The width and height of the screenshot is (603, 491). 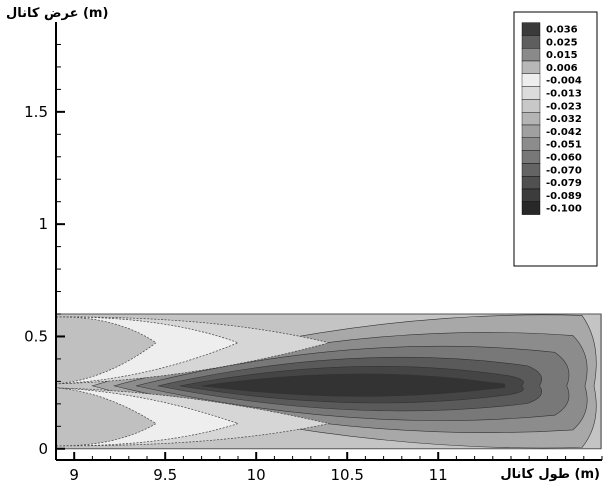 What do you see at coordinates (564, 145) in the screenshot?
I see `legend-label: -0.051` at bounding box center [564, 145].